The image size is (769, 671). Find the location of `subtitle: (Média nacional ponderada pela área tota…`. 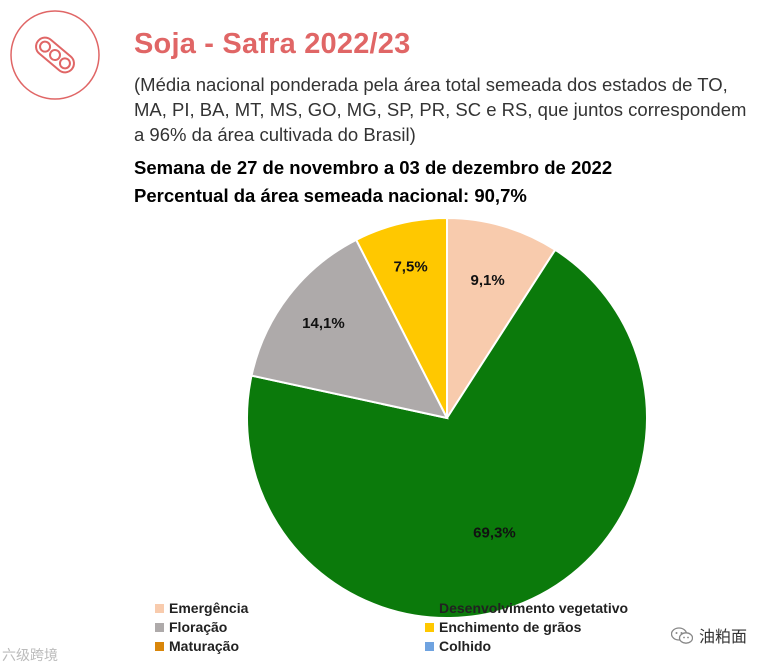

subtitle: (Média nacional ponderada pela área tota… is located at coordinates (440, 109).